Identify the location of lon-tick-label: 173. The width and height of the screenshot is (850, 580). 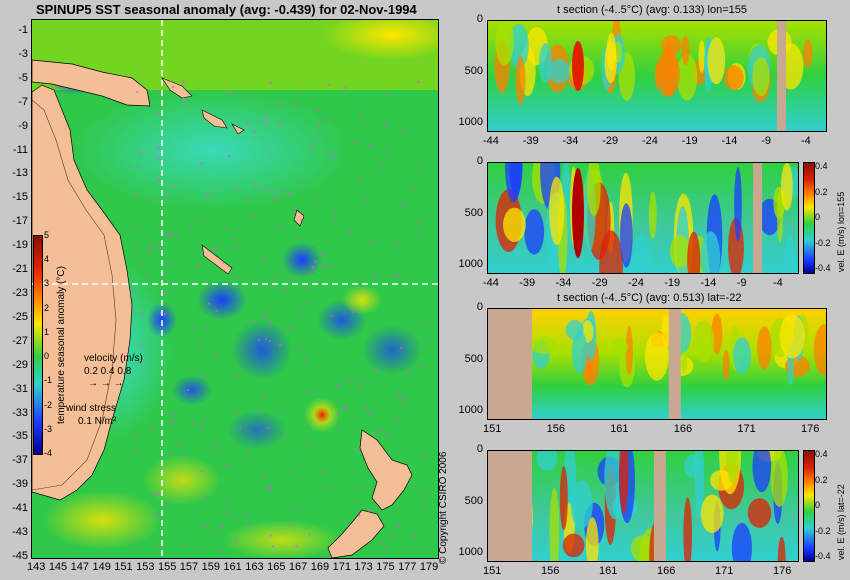
(363, 567).